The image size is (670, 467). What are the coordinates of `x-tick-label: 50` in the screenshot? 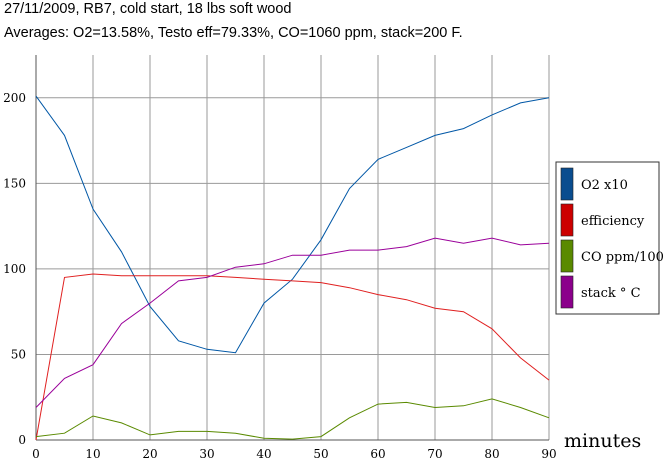 It's located at (320, 454).